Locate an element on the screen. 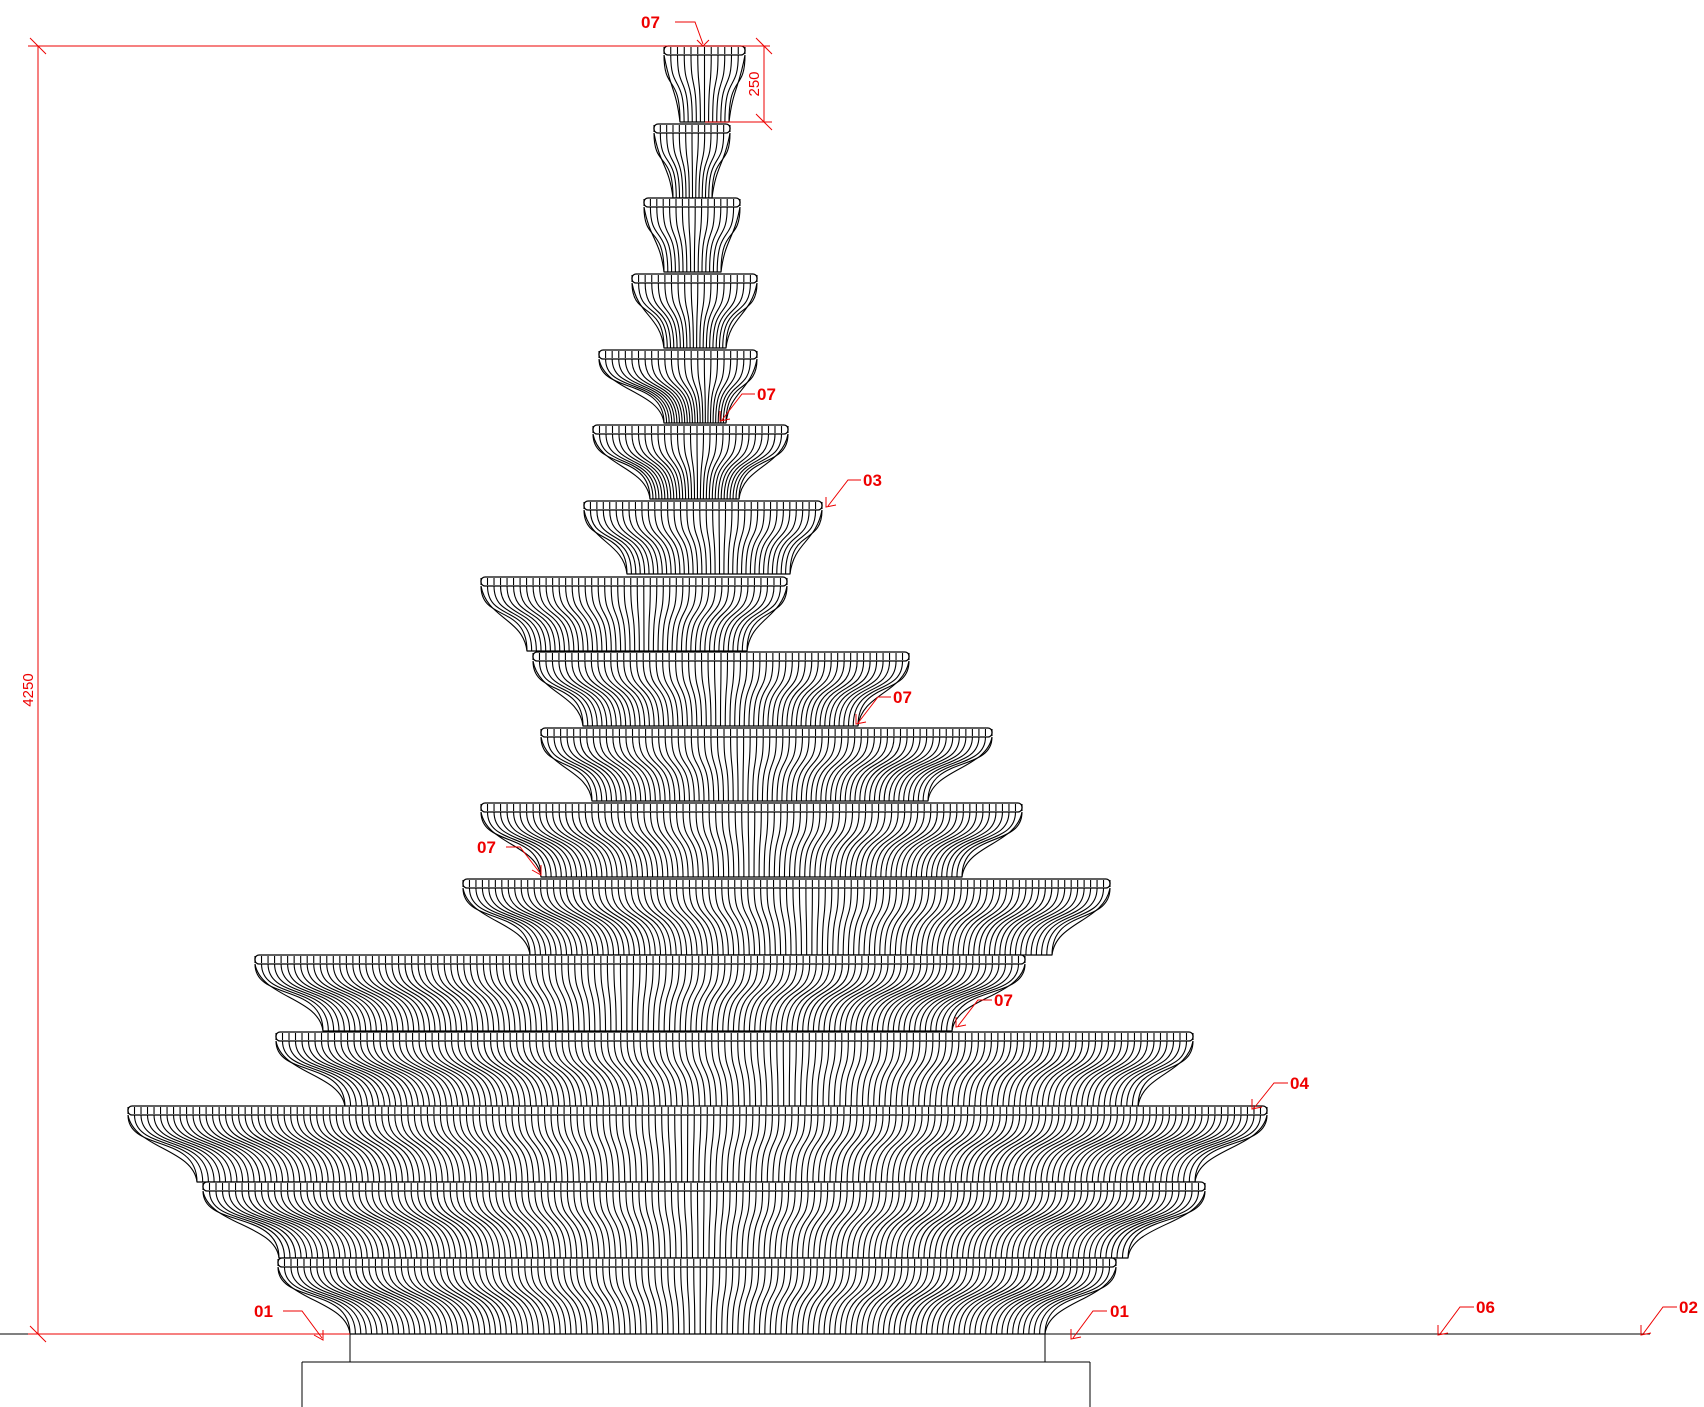 The width and height of the screenshot is (1704, 1407). tier-outline is located at coordinates (694, 315).